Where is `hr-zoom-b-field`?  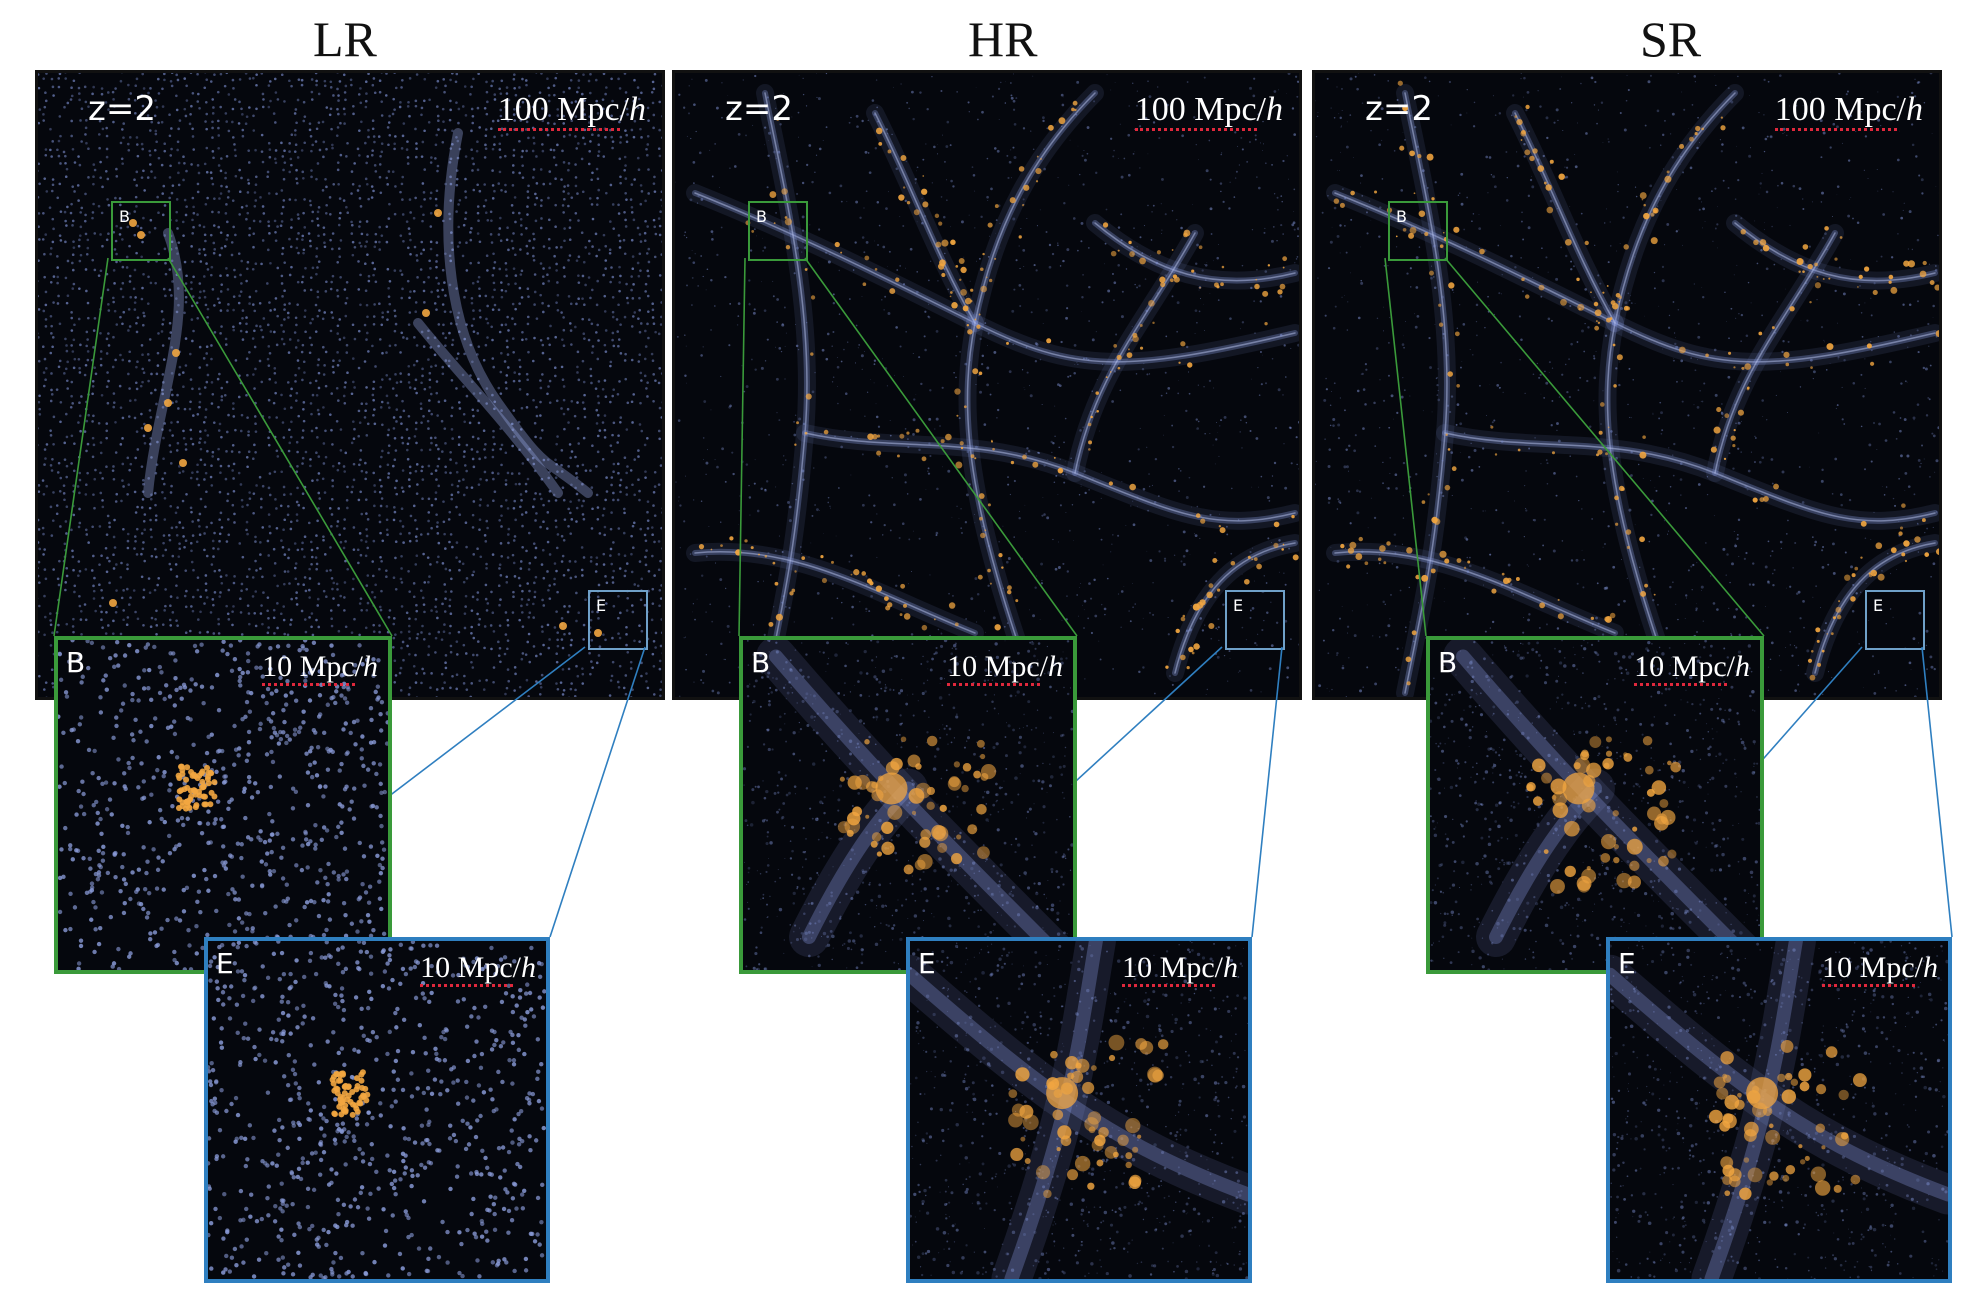
hr-zoom-b-field is located at coordinates (908, 805).